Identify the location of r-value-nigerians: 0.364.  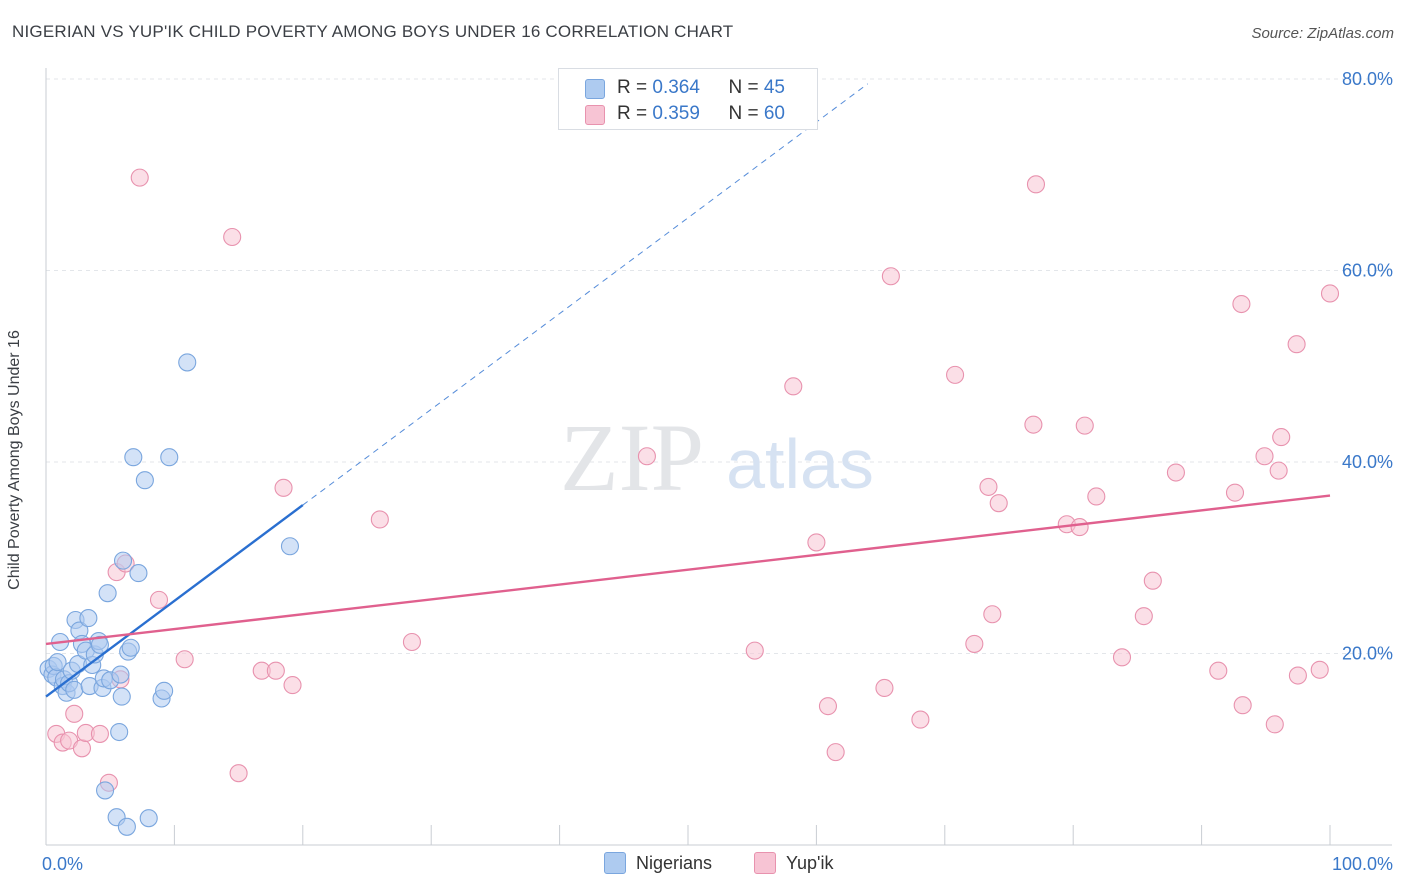
(676, 87).